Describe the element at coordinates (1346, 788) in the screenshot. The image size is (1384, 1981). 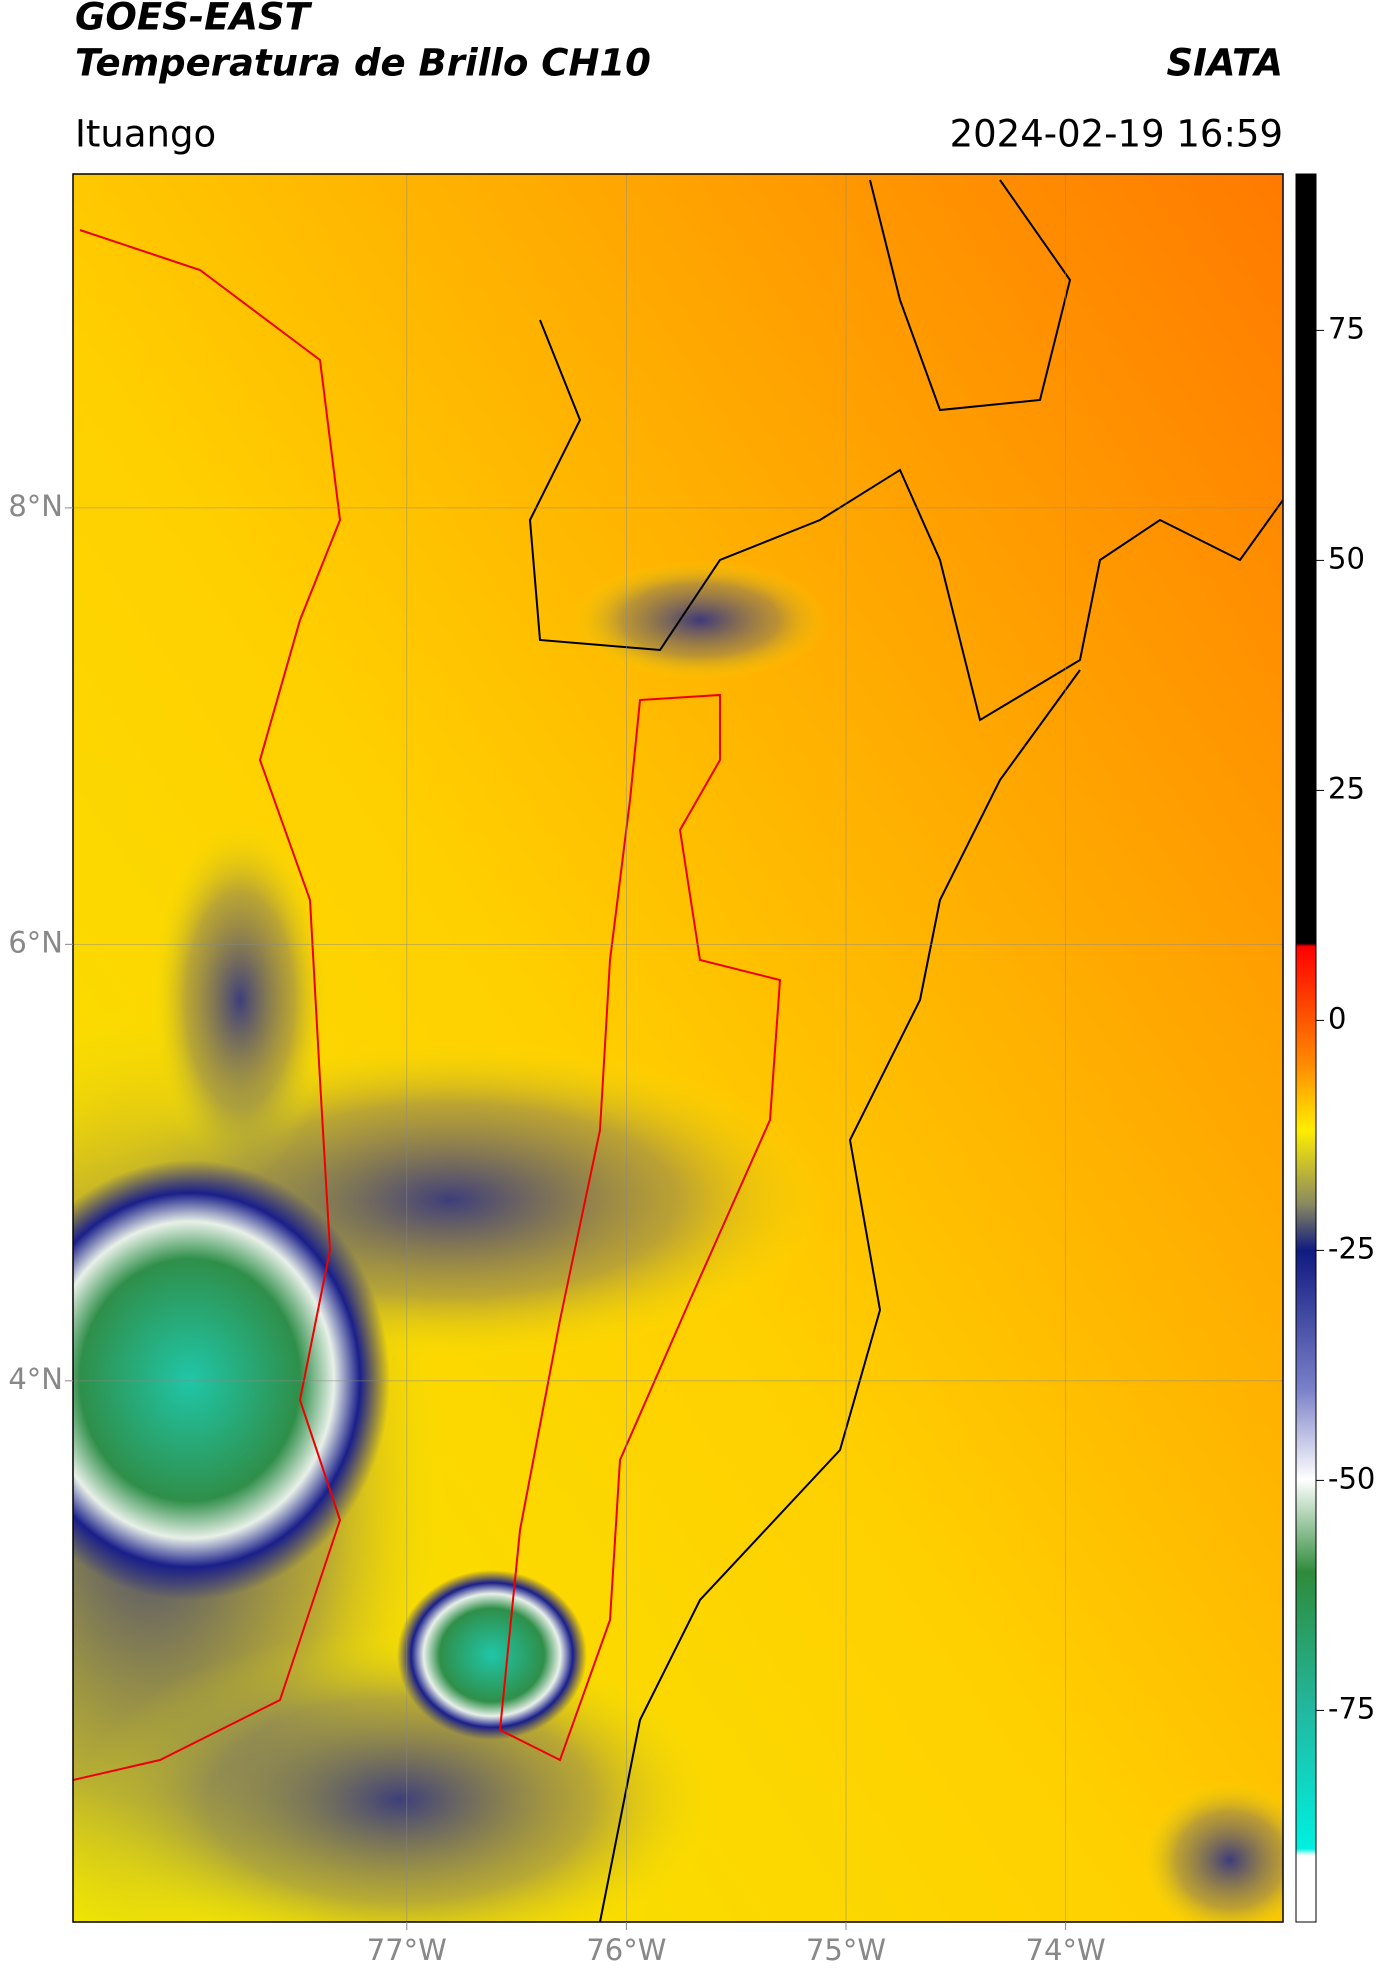
I see `colorbar-tick-label: 25` at that location.